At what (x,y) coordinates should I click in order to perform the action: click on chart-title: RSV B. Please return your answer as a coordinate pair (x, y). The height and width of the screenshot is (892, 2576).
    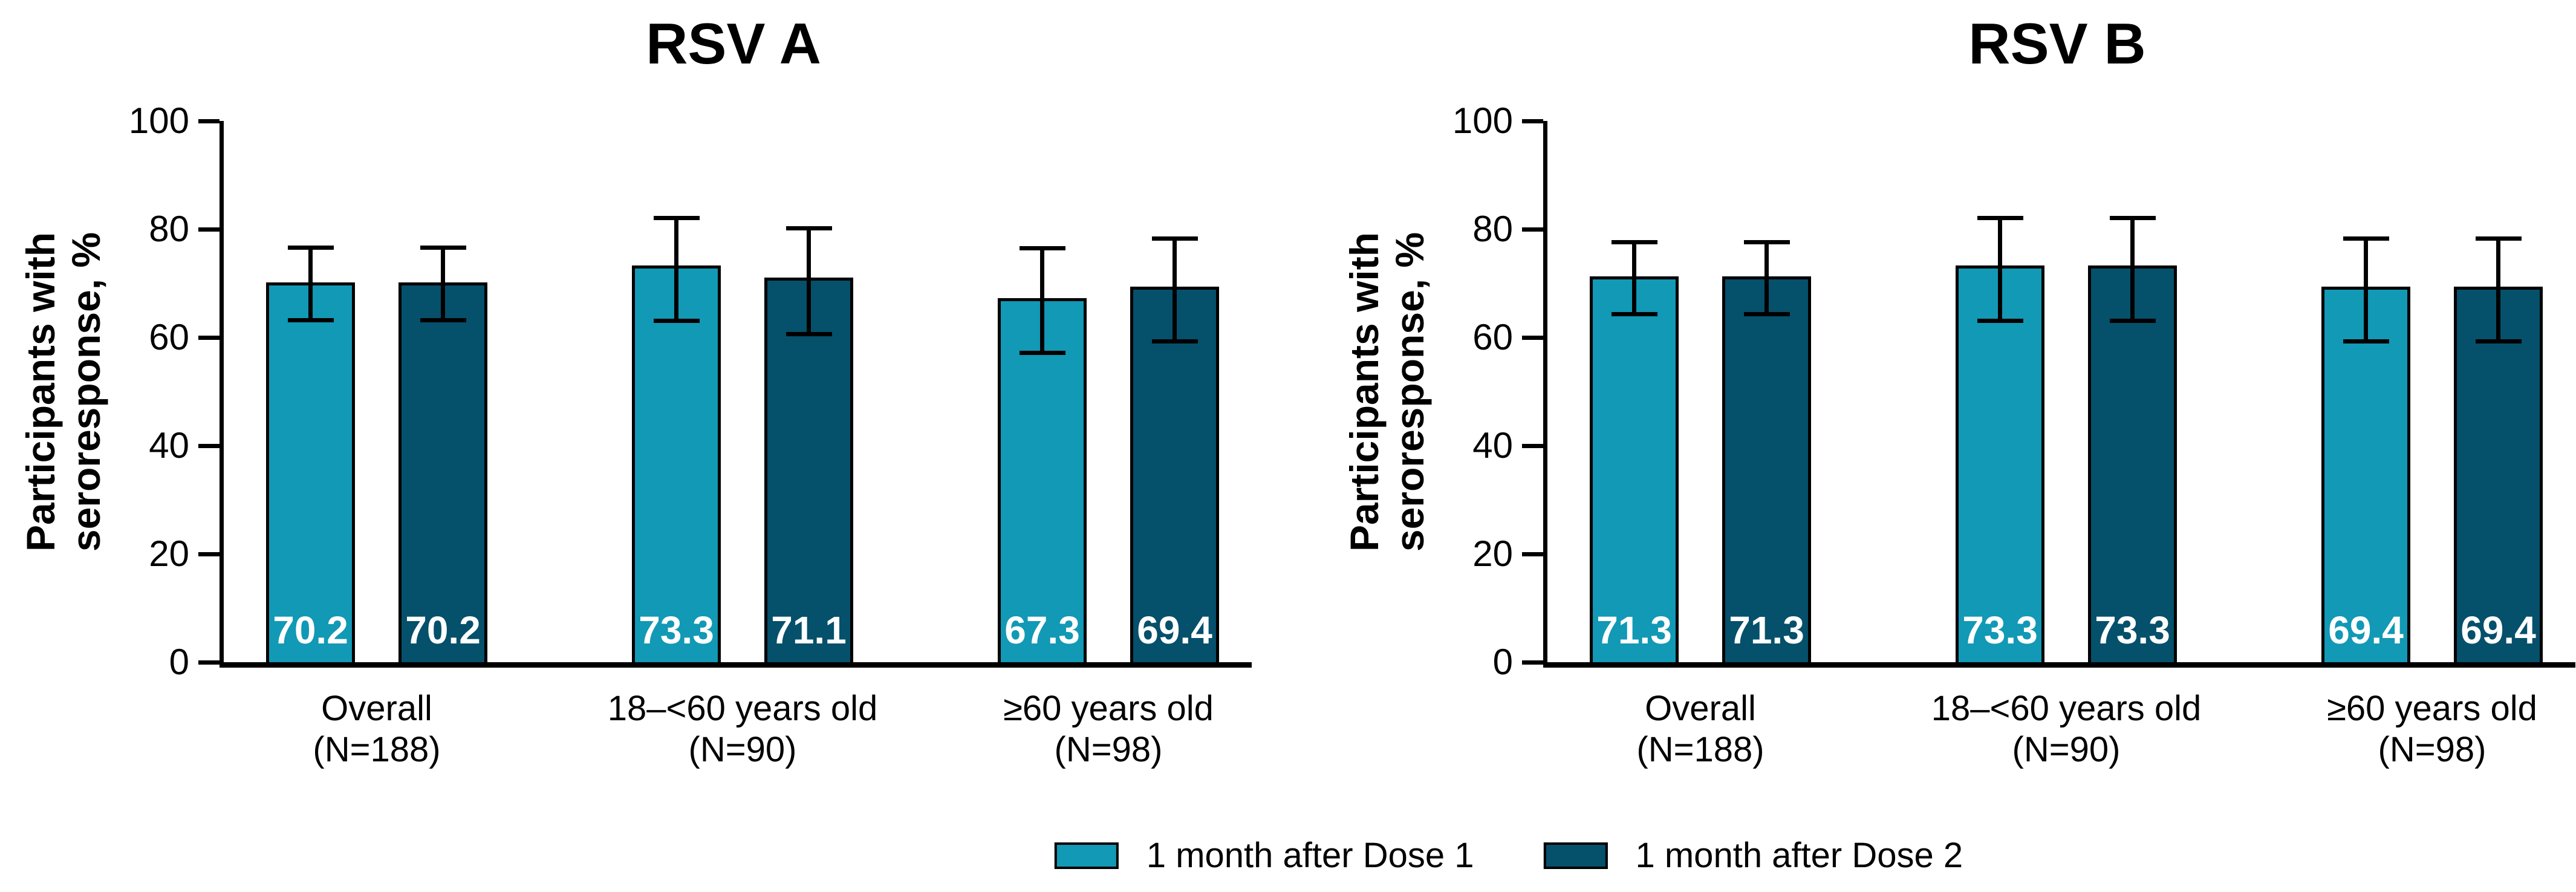
    Looking at the image, I should click on (2057, 44).